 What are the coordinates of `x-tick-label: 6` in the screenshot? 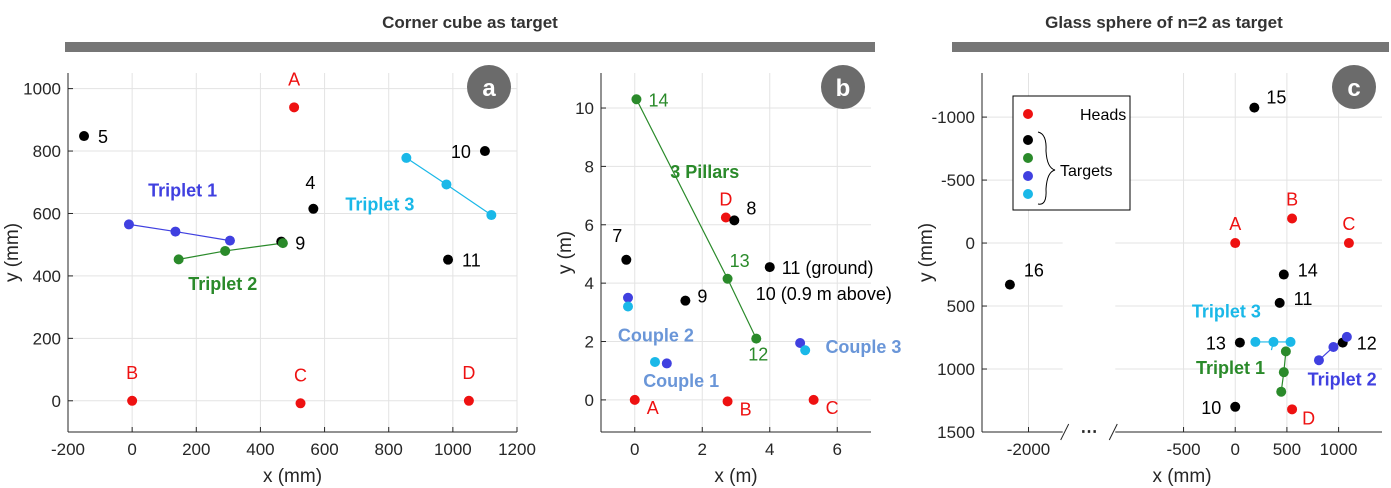 It's located at (837, 449).